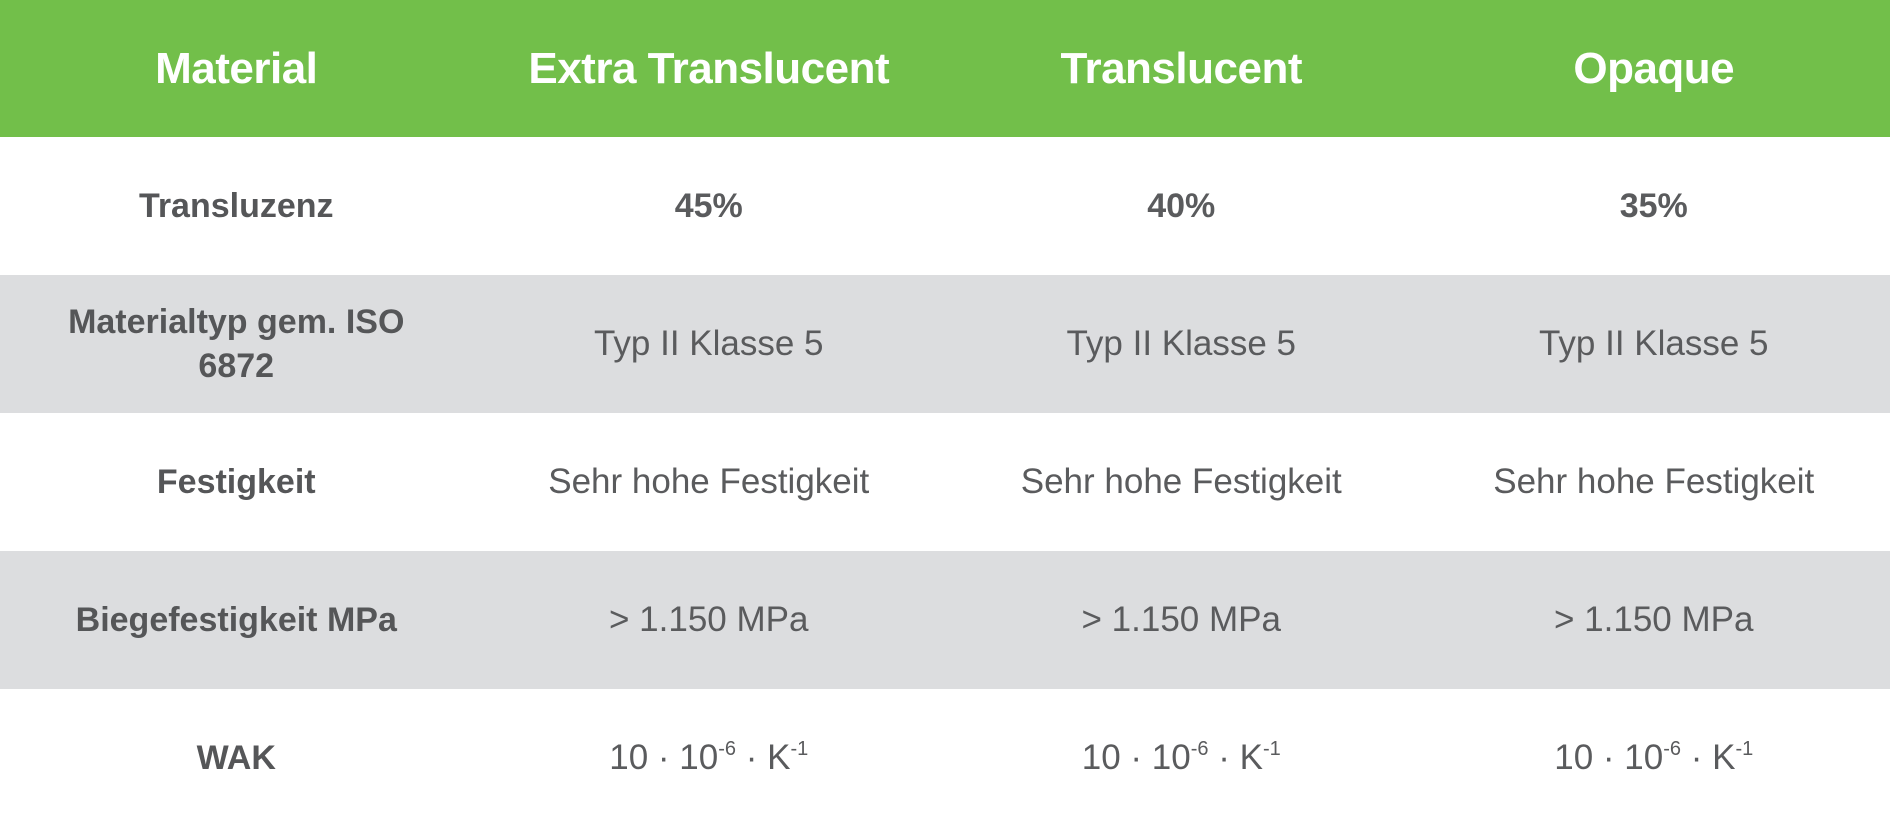  What do you see at coordinates (1181, 68) in the screenshot?
I see `header-translucent: Translucent` at bounding box center [1181, 68].